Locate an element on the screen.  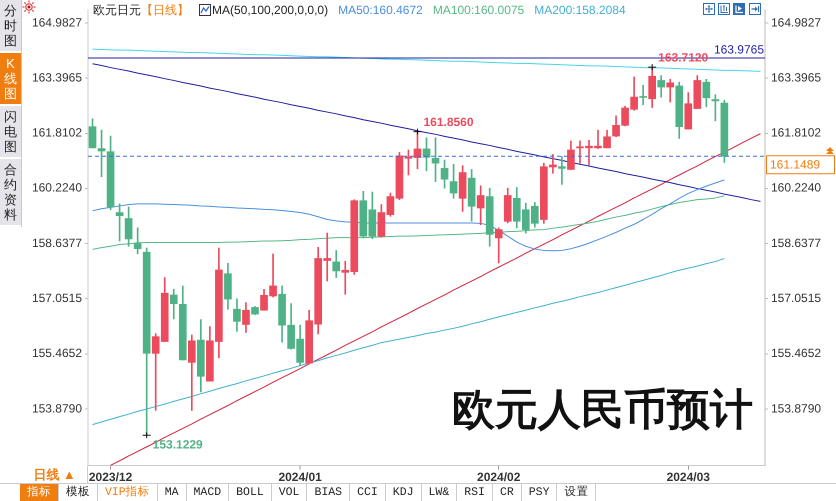
chart-title: 欧元日元 is located at coordinates (117, 10).